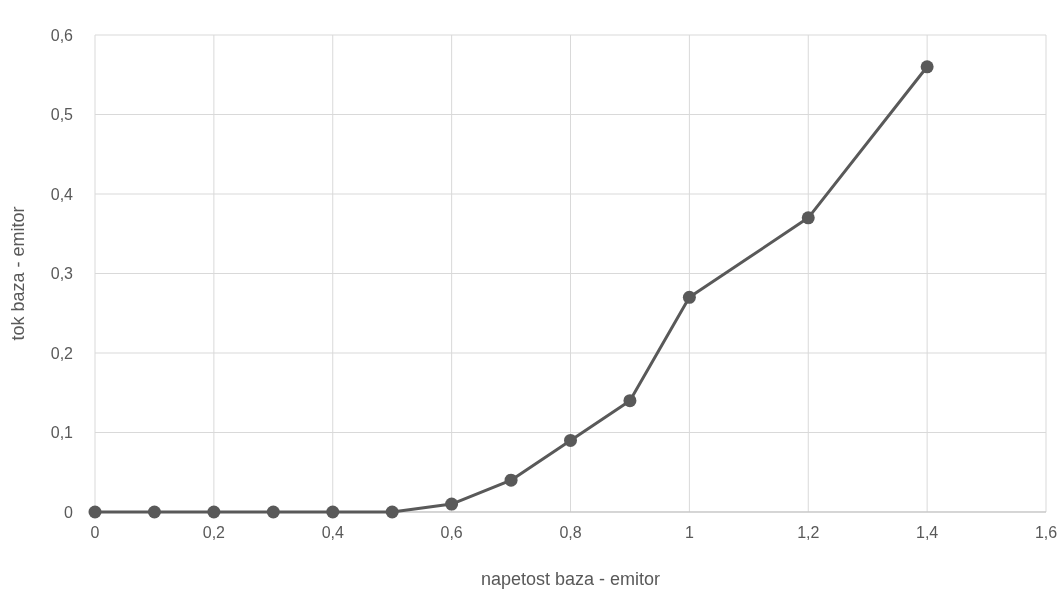 This screenshot has height=597, width=1064. I want to click on y-tick-label: 0,3, so click(62, 274).